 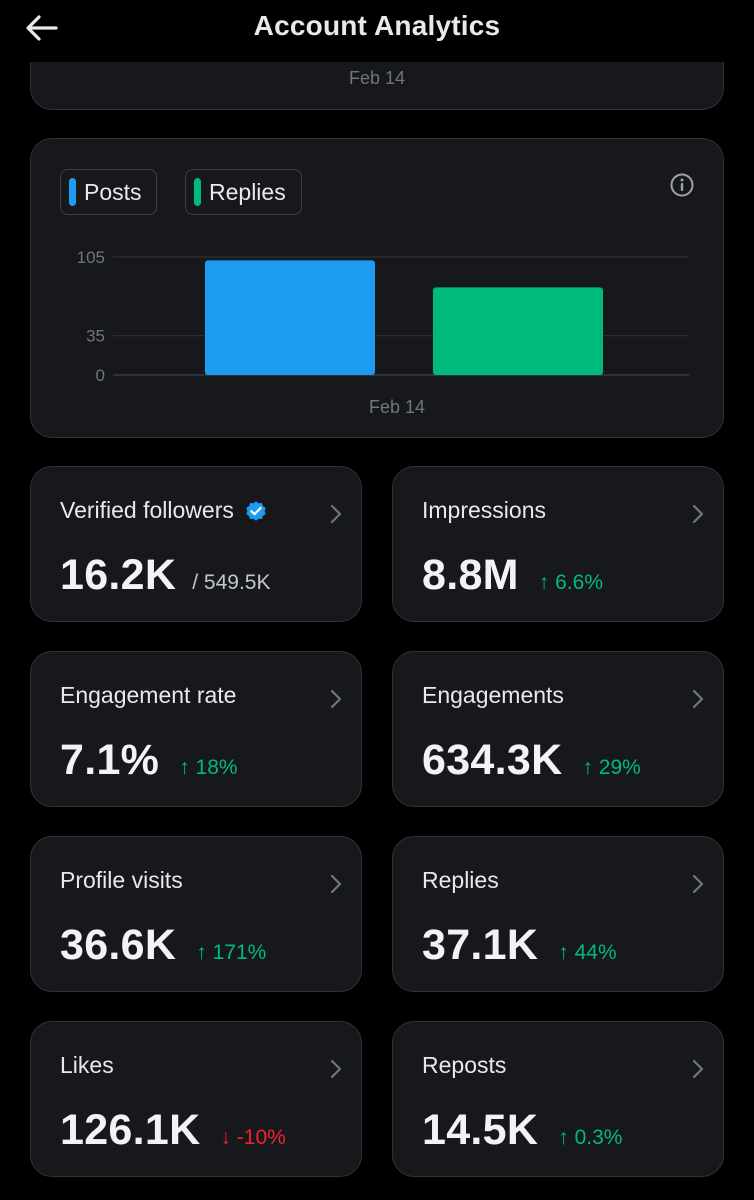 I want to click on bar-replies, so click(x=518, y=331).